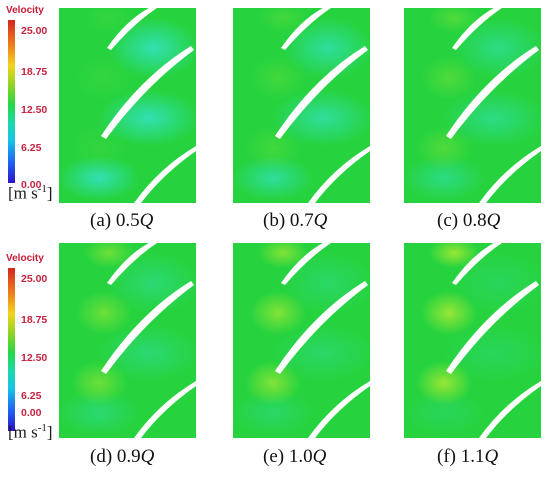 Image resolution: width=550 pixels, height=478 pixels. I want to click on panel-caption: (a) 0.5Q, so click(122, 220).